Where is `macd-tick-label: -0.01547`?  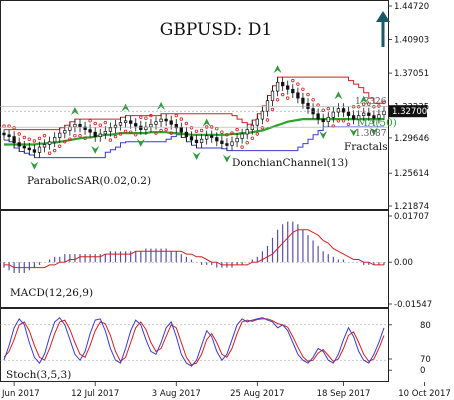 macd-tick-label: -0.01547 is located at coordinates (413, 305).